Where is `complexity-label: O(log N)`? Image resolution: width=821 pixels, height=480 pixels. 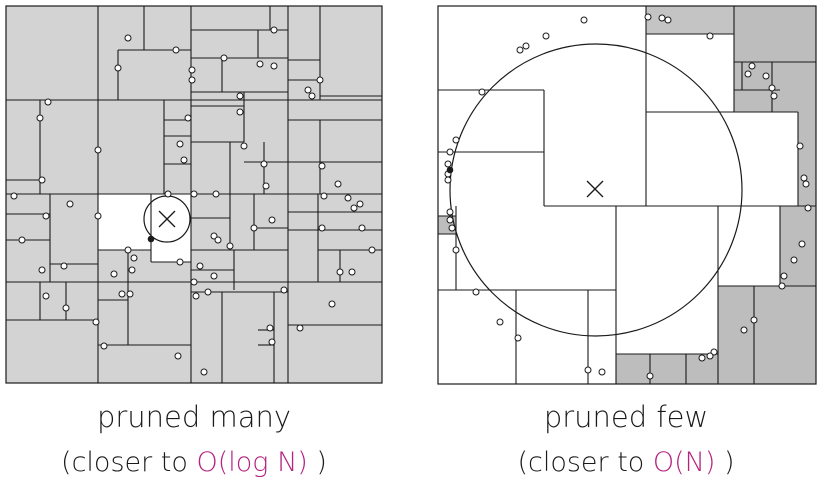 complexity-label: O(log N) is located at coordinates (252, 462).